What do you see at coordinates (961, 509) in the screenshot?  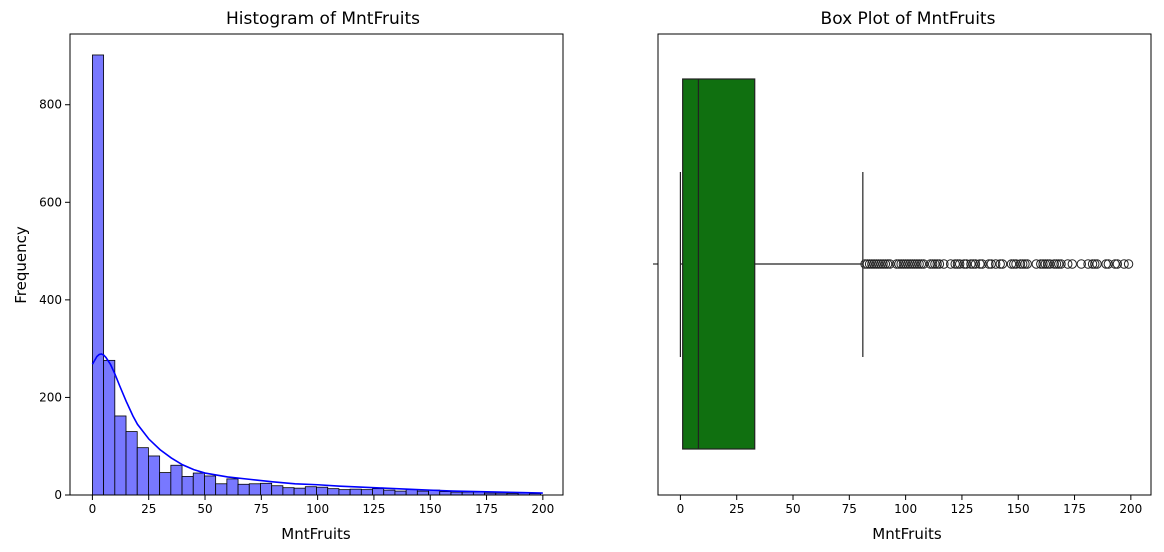 I see `x-tick-label: 125` at bounding box center [961, 509].